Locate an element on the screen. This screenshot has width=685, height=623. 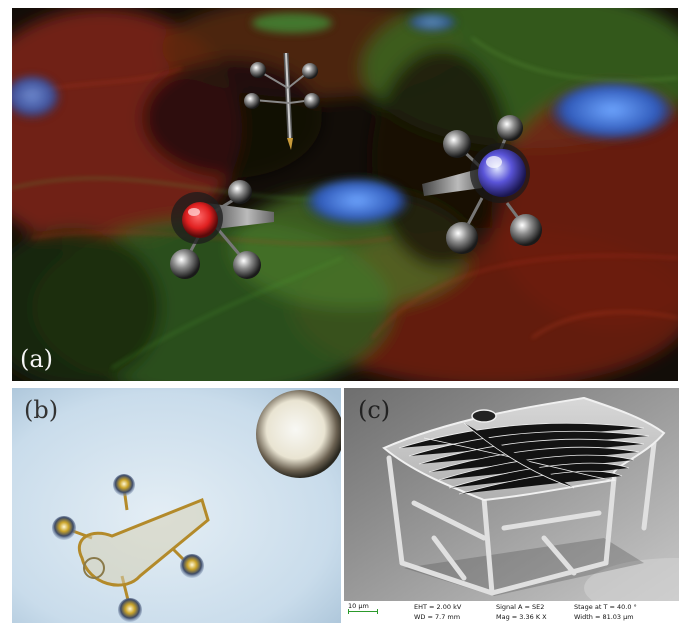
sem-wd: WD = 7.7 mm is located at coordinates (437, 617).